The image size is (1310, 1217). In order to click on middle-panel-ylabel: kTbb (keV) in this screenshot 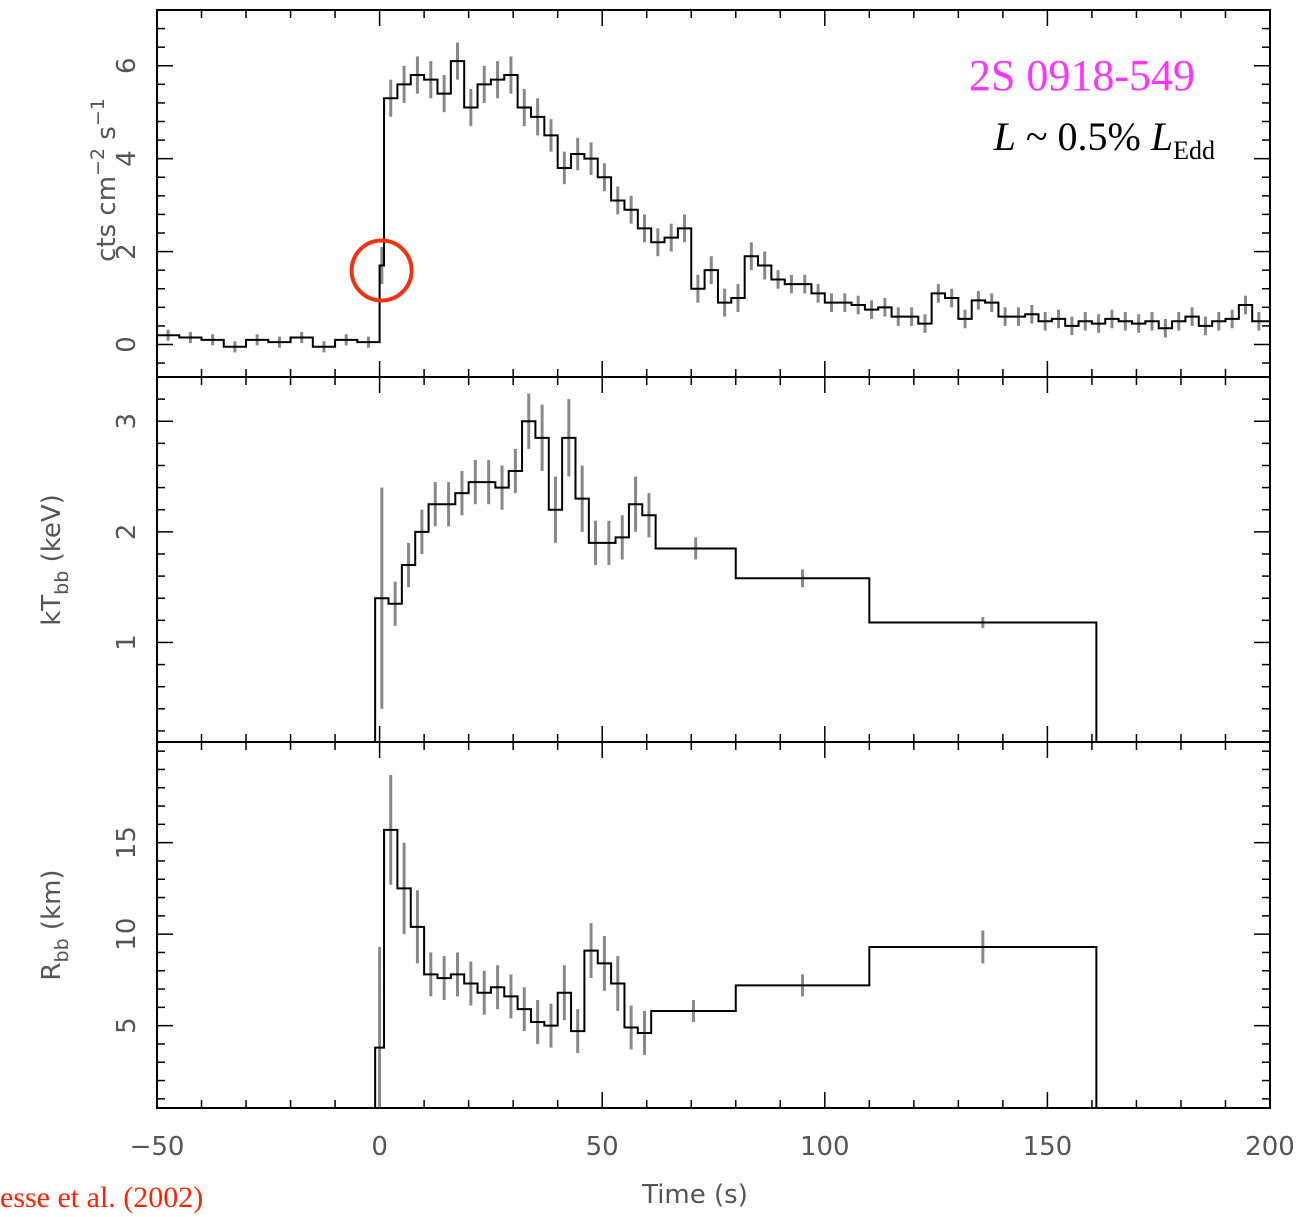, I will do `click(55, 560)`.